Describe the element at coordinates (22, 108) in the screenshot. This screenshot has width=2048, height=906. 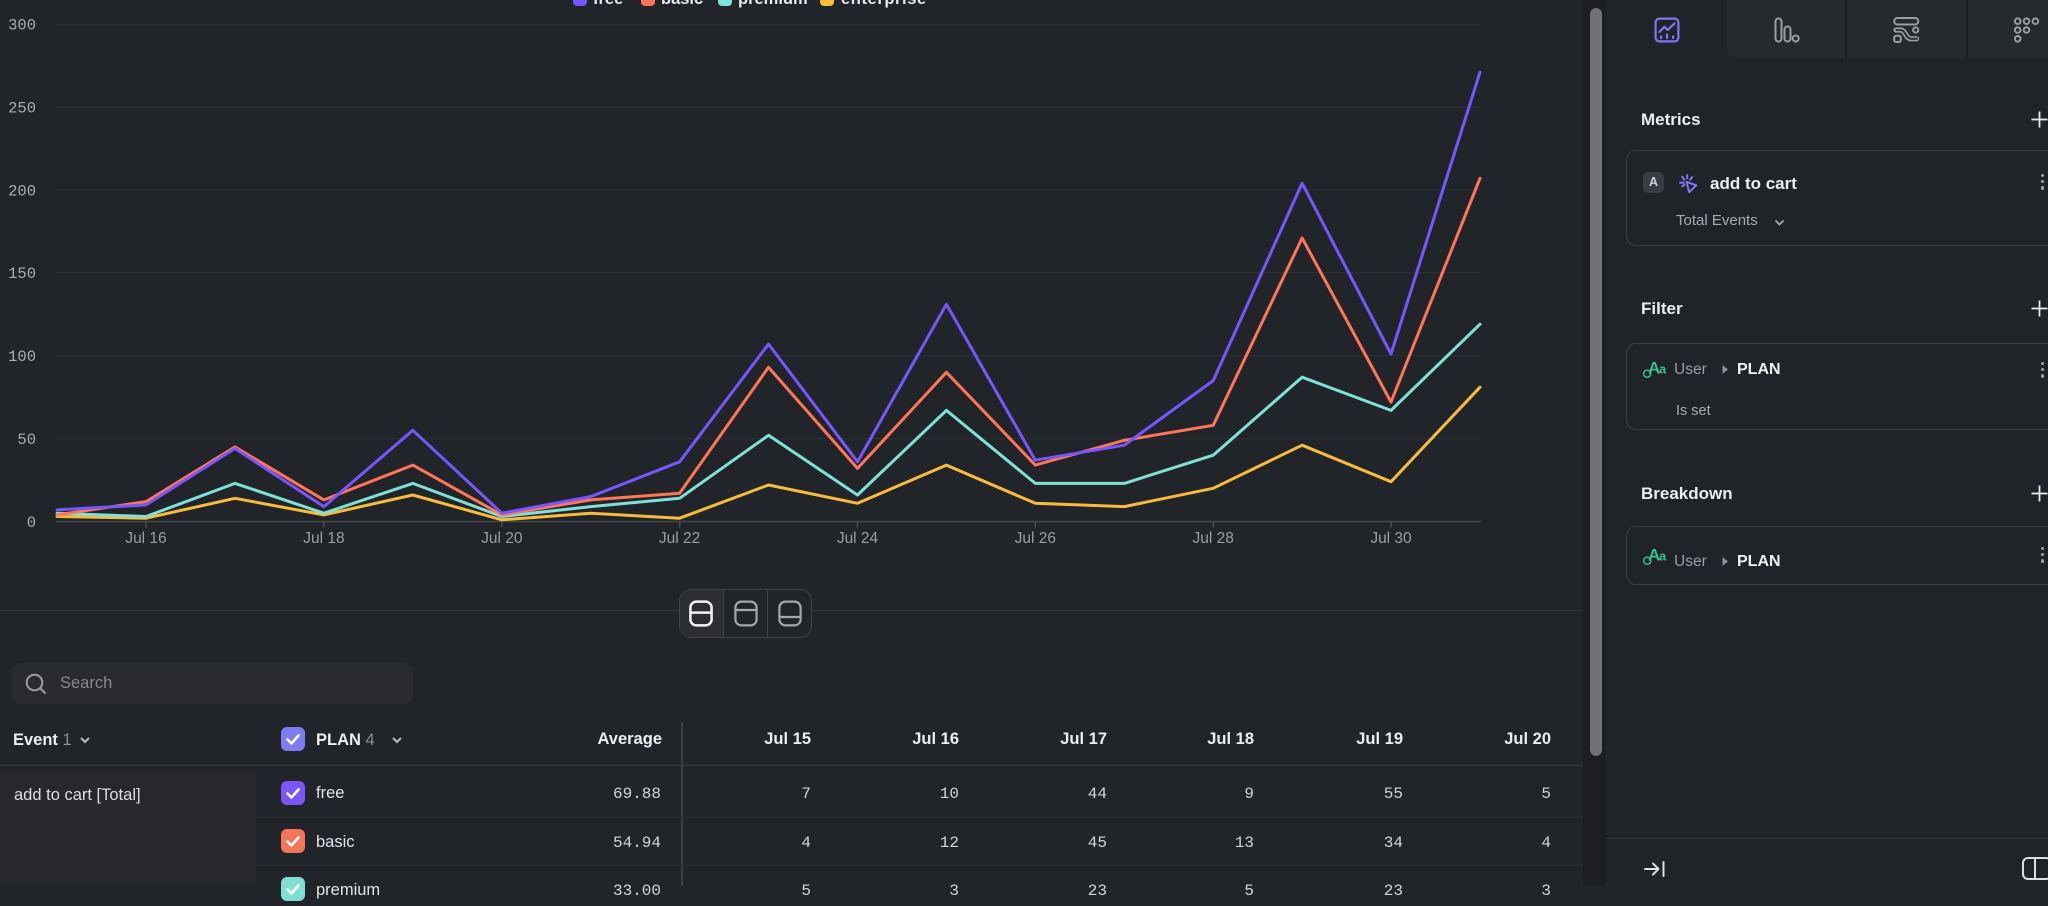
I see `svg-text: 250` at that location.